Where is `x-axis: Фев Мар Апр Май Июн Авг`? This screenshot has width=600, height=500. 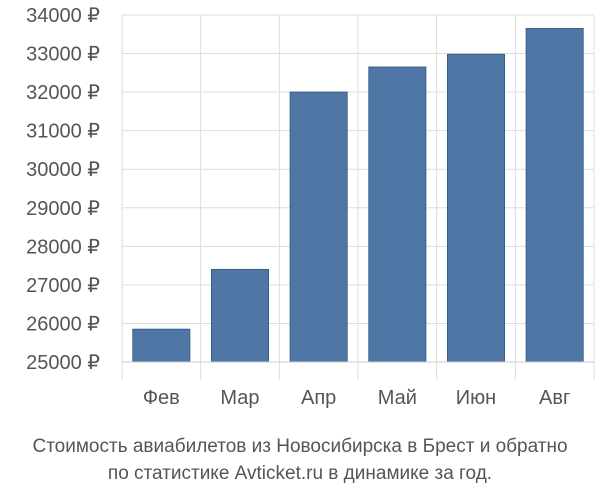 x-axis: Фев Мар Апр Май Июн Авг is located at coordinates (358, 385).